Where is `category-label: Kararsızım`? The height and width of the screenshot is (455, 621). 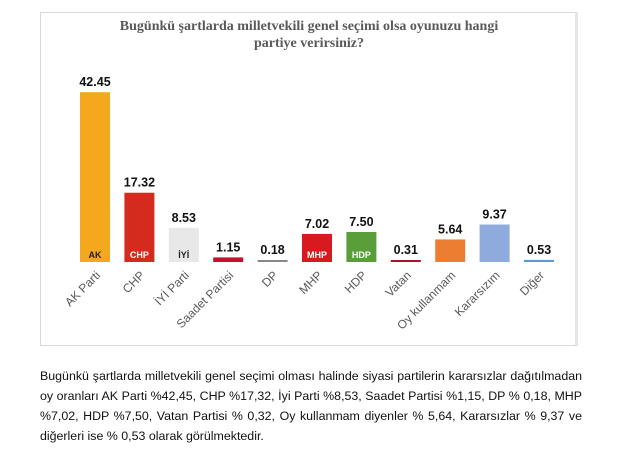 category-label: Kararsızım is located at coordinates (477, 293).